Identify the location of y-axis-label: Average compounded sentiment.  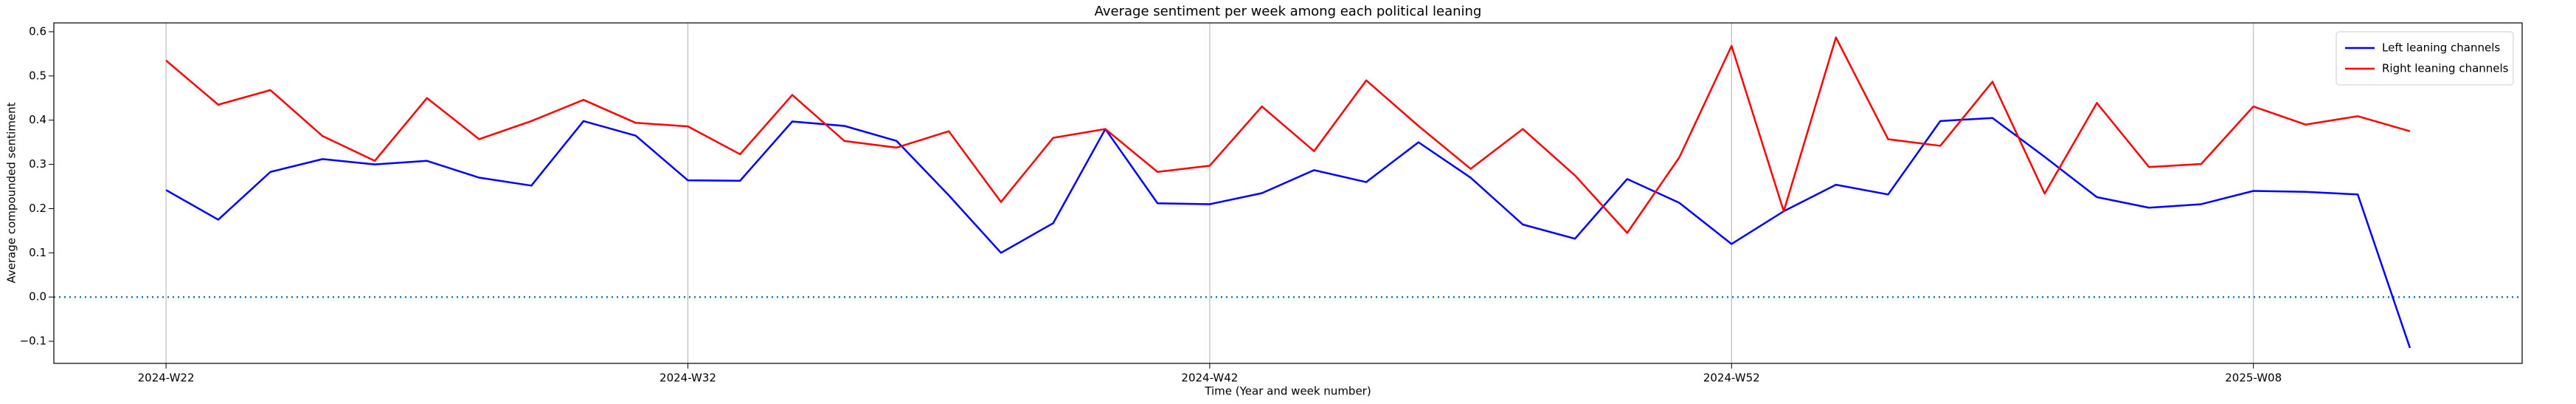
(12, 192).